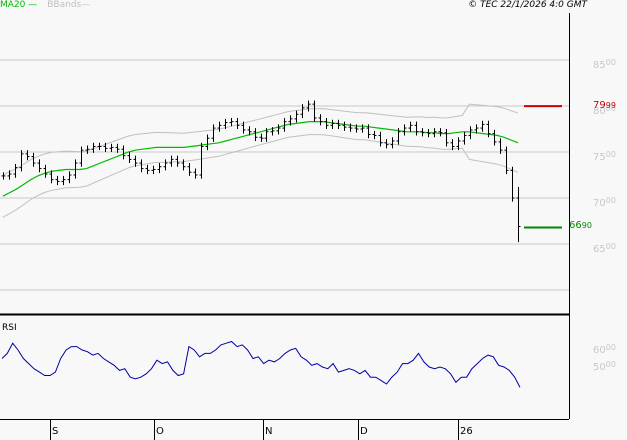 This screenshot has height=440, width=627. What do you see at coordinates (466, 431) in the screenshot?
I see `time-tick-label: 26` at bounding box center [466, 431].